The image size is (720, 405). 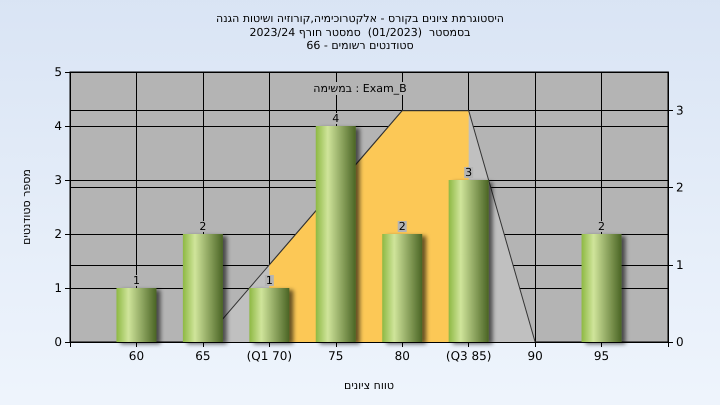 I want to click on data-label: 4, so click(x=336, y=118).